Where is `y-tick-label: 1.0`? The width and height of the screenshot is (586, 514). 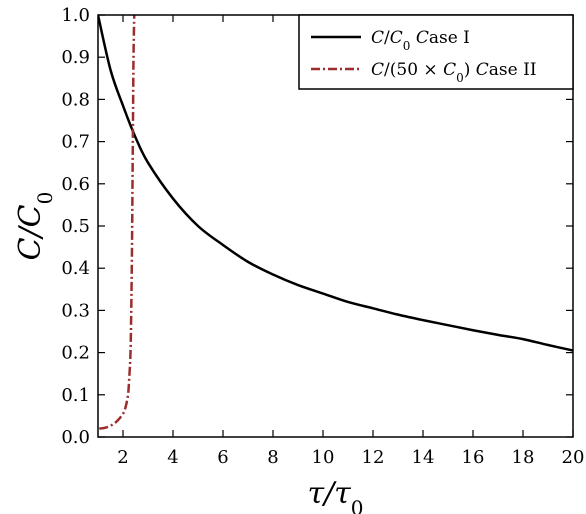 y-tick-label: 1.0 is located at coordinates (75, 15).